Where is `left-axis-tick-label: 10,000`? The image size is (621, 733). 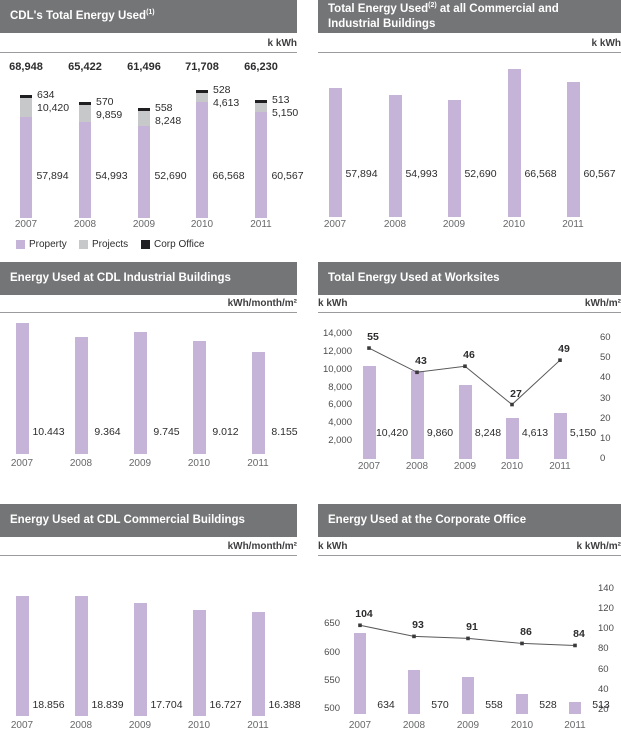 left-axis-tick-label: 10,000 is located at coordinates (337, 369).